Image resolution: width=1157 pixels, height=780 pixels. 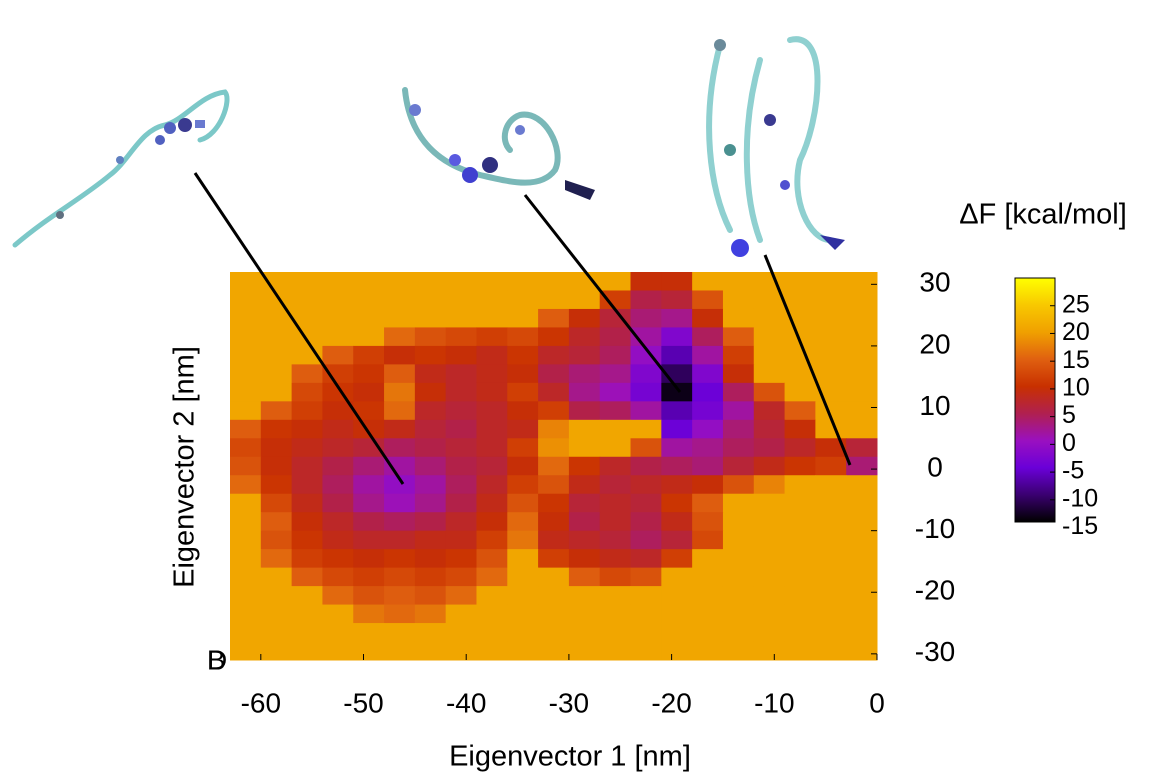 I want to click on y-tick-label: -20, so click(x=935, y=590).